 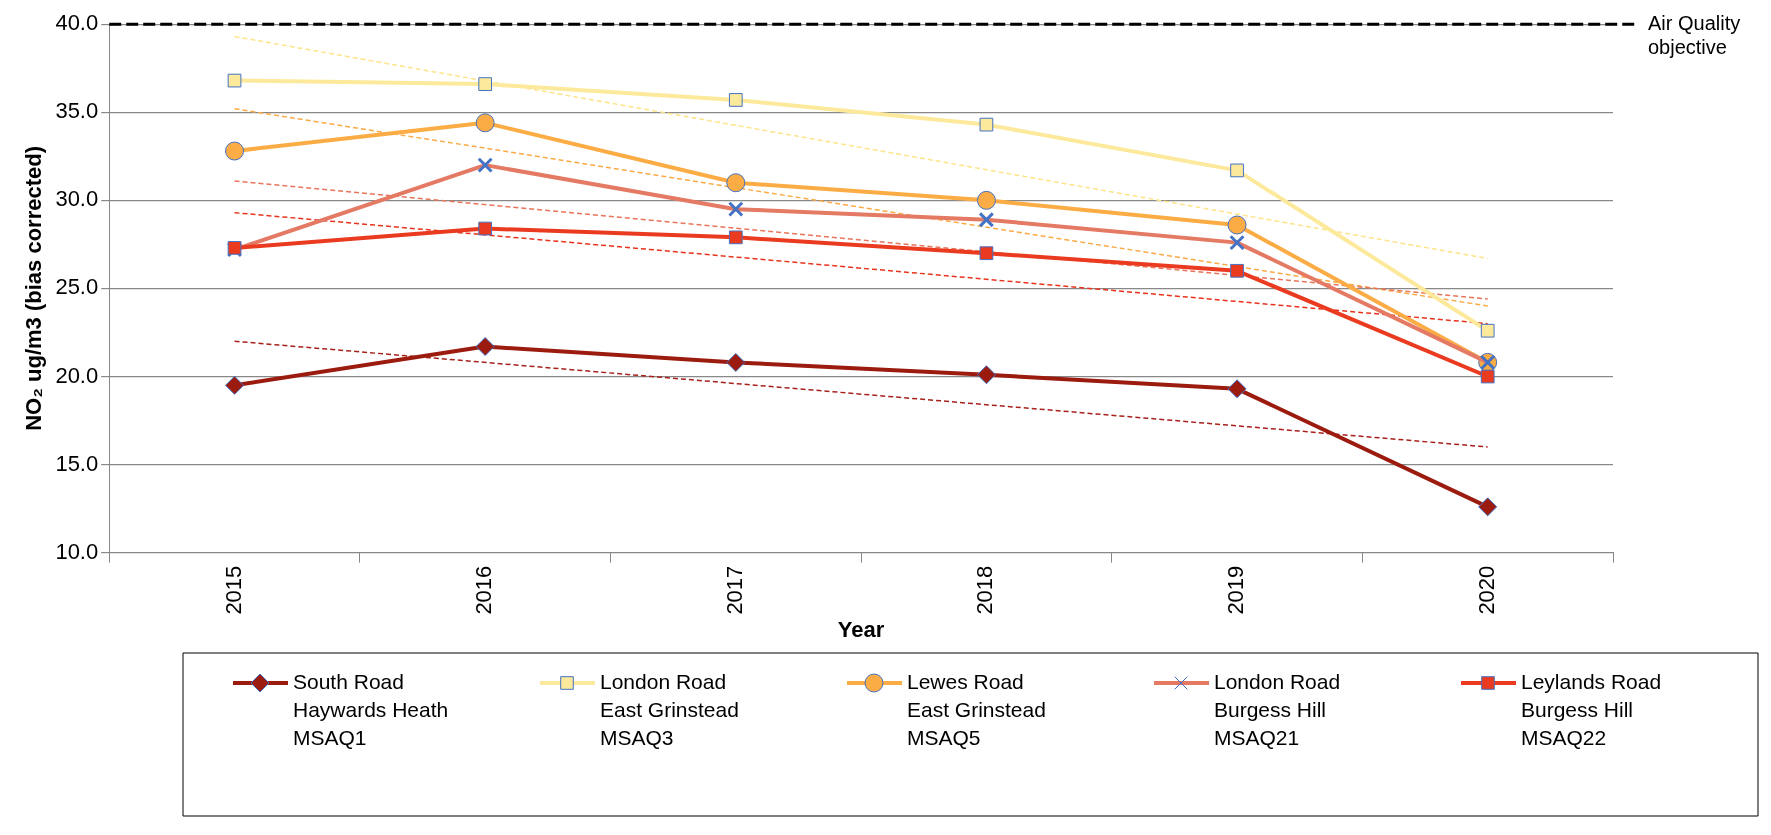 I want to click on y-tick-label: 30.0, so click(x=77, y=199).